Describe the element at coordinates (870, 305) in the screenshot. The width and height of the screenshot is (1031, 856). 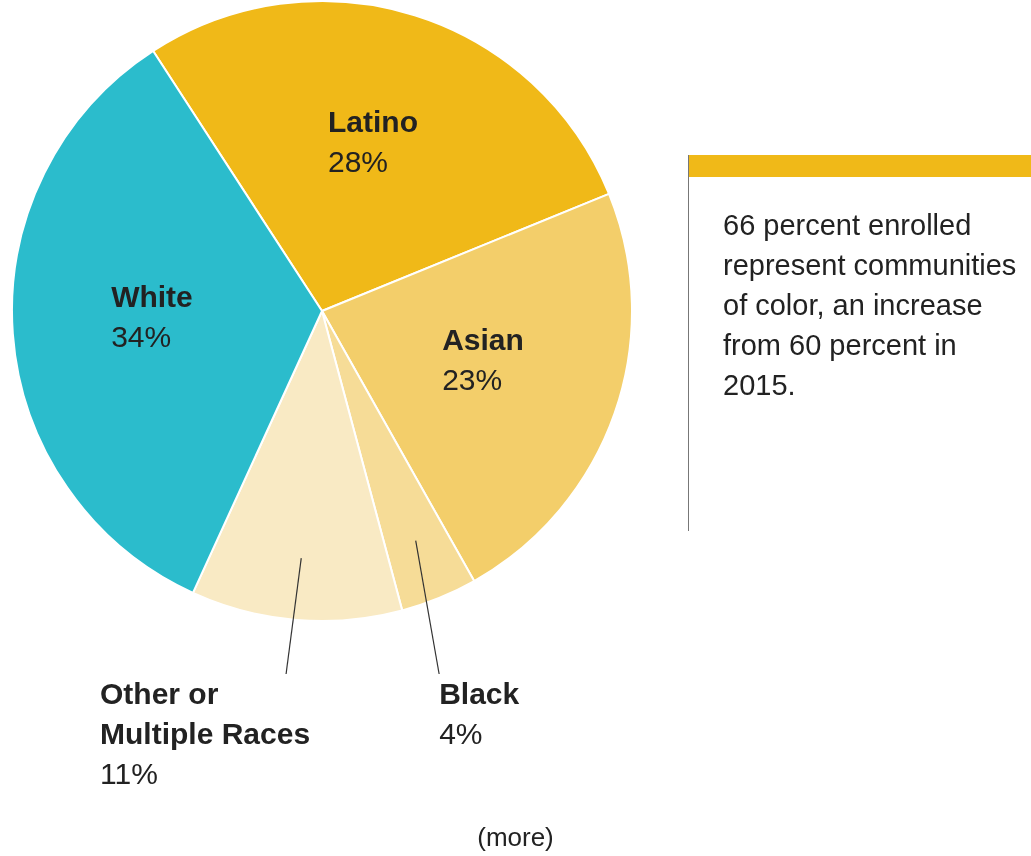
I see `text: 66 percent enrolled represent communities of color, an increase from 60 percent in 2015.` at that location.